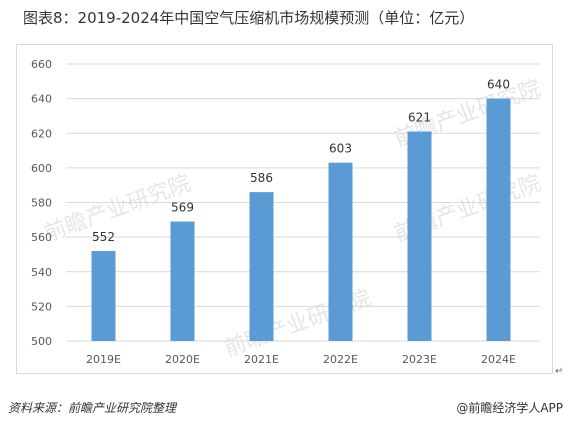 The height and width of the screenshot is (428, 571). I want to click on y-tick-label: 640, so click(41, 99).